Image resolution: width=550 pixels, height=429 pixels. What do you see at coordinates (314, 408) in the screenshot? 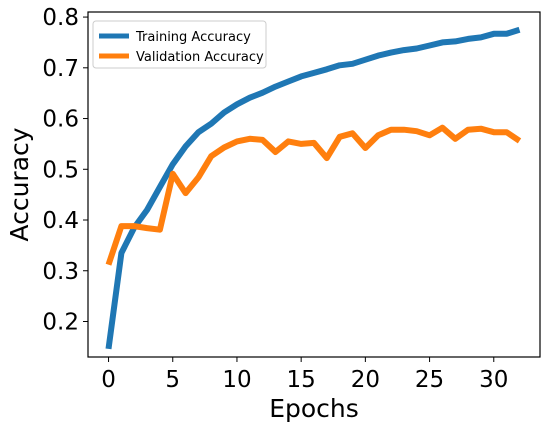
I see `x-axis-label: Epochs` at bounding box center [314, 408].